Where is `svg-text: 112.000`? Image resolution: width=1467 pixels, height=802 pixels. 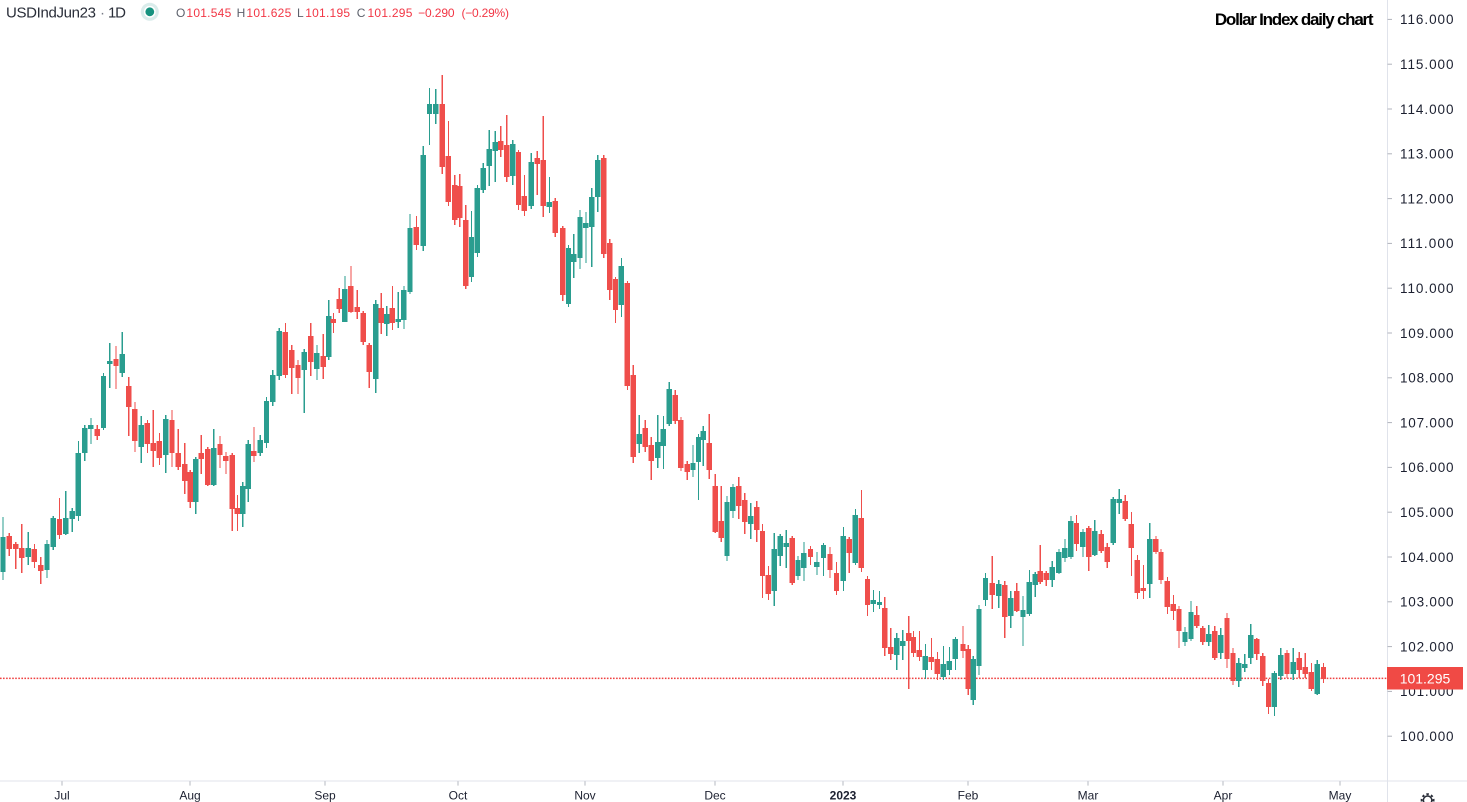
svg-text: 112.000 is located at coordinates (1427, 198).